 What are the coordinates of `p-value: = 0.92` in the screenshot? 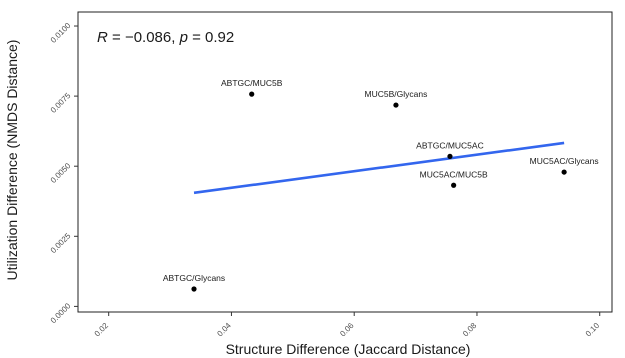 It's located at (211, 37).